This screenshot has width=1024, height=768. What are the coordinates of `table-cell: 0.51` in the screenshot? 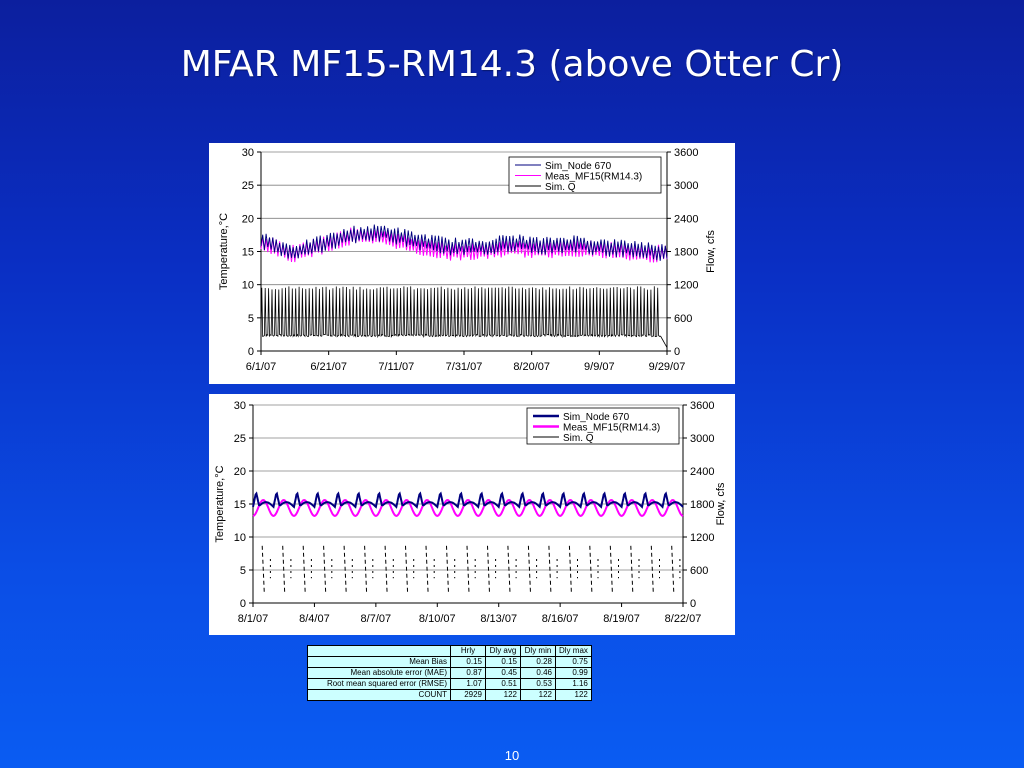 It's located at (503, 684).